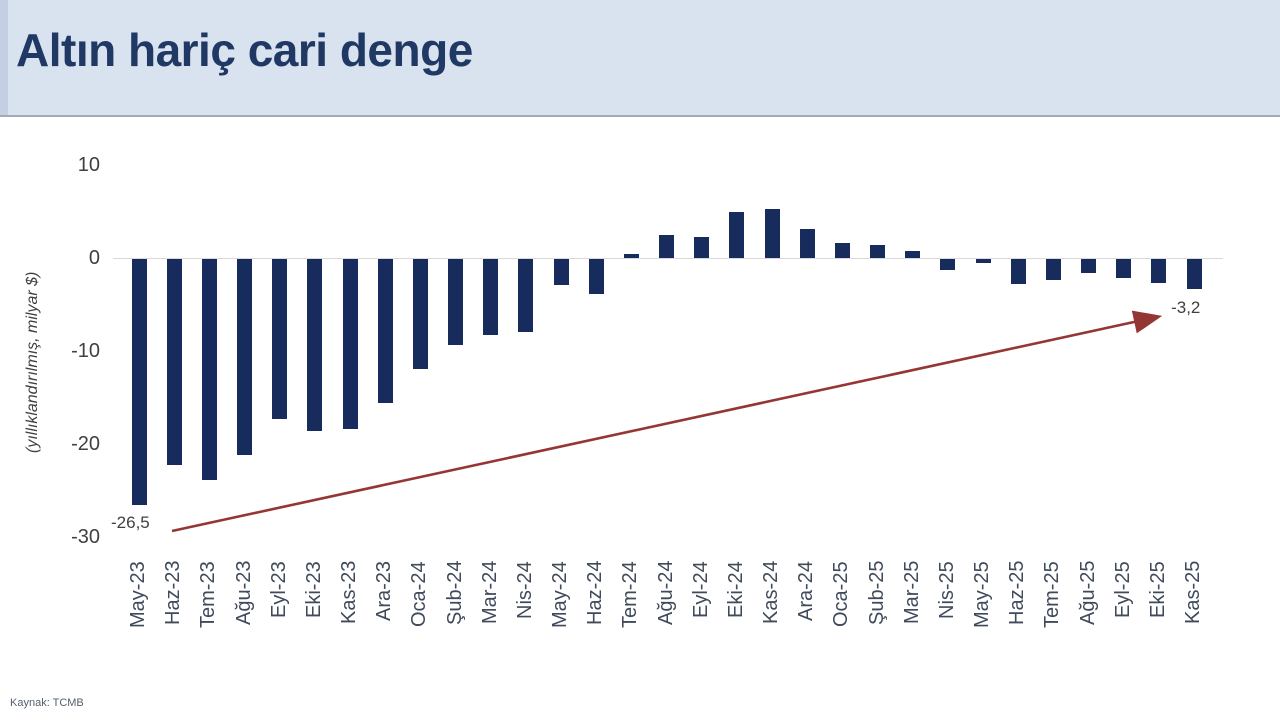  What do you see at coordinates (700, 589) in the screenshot?
I see `x-tick-label: Eyl-24` at bounding box center [700, 589].